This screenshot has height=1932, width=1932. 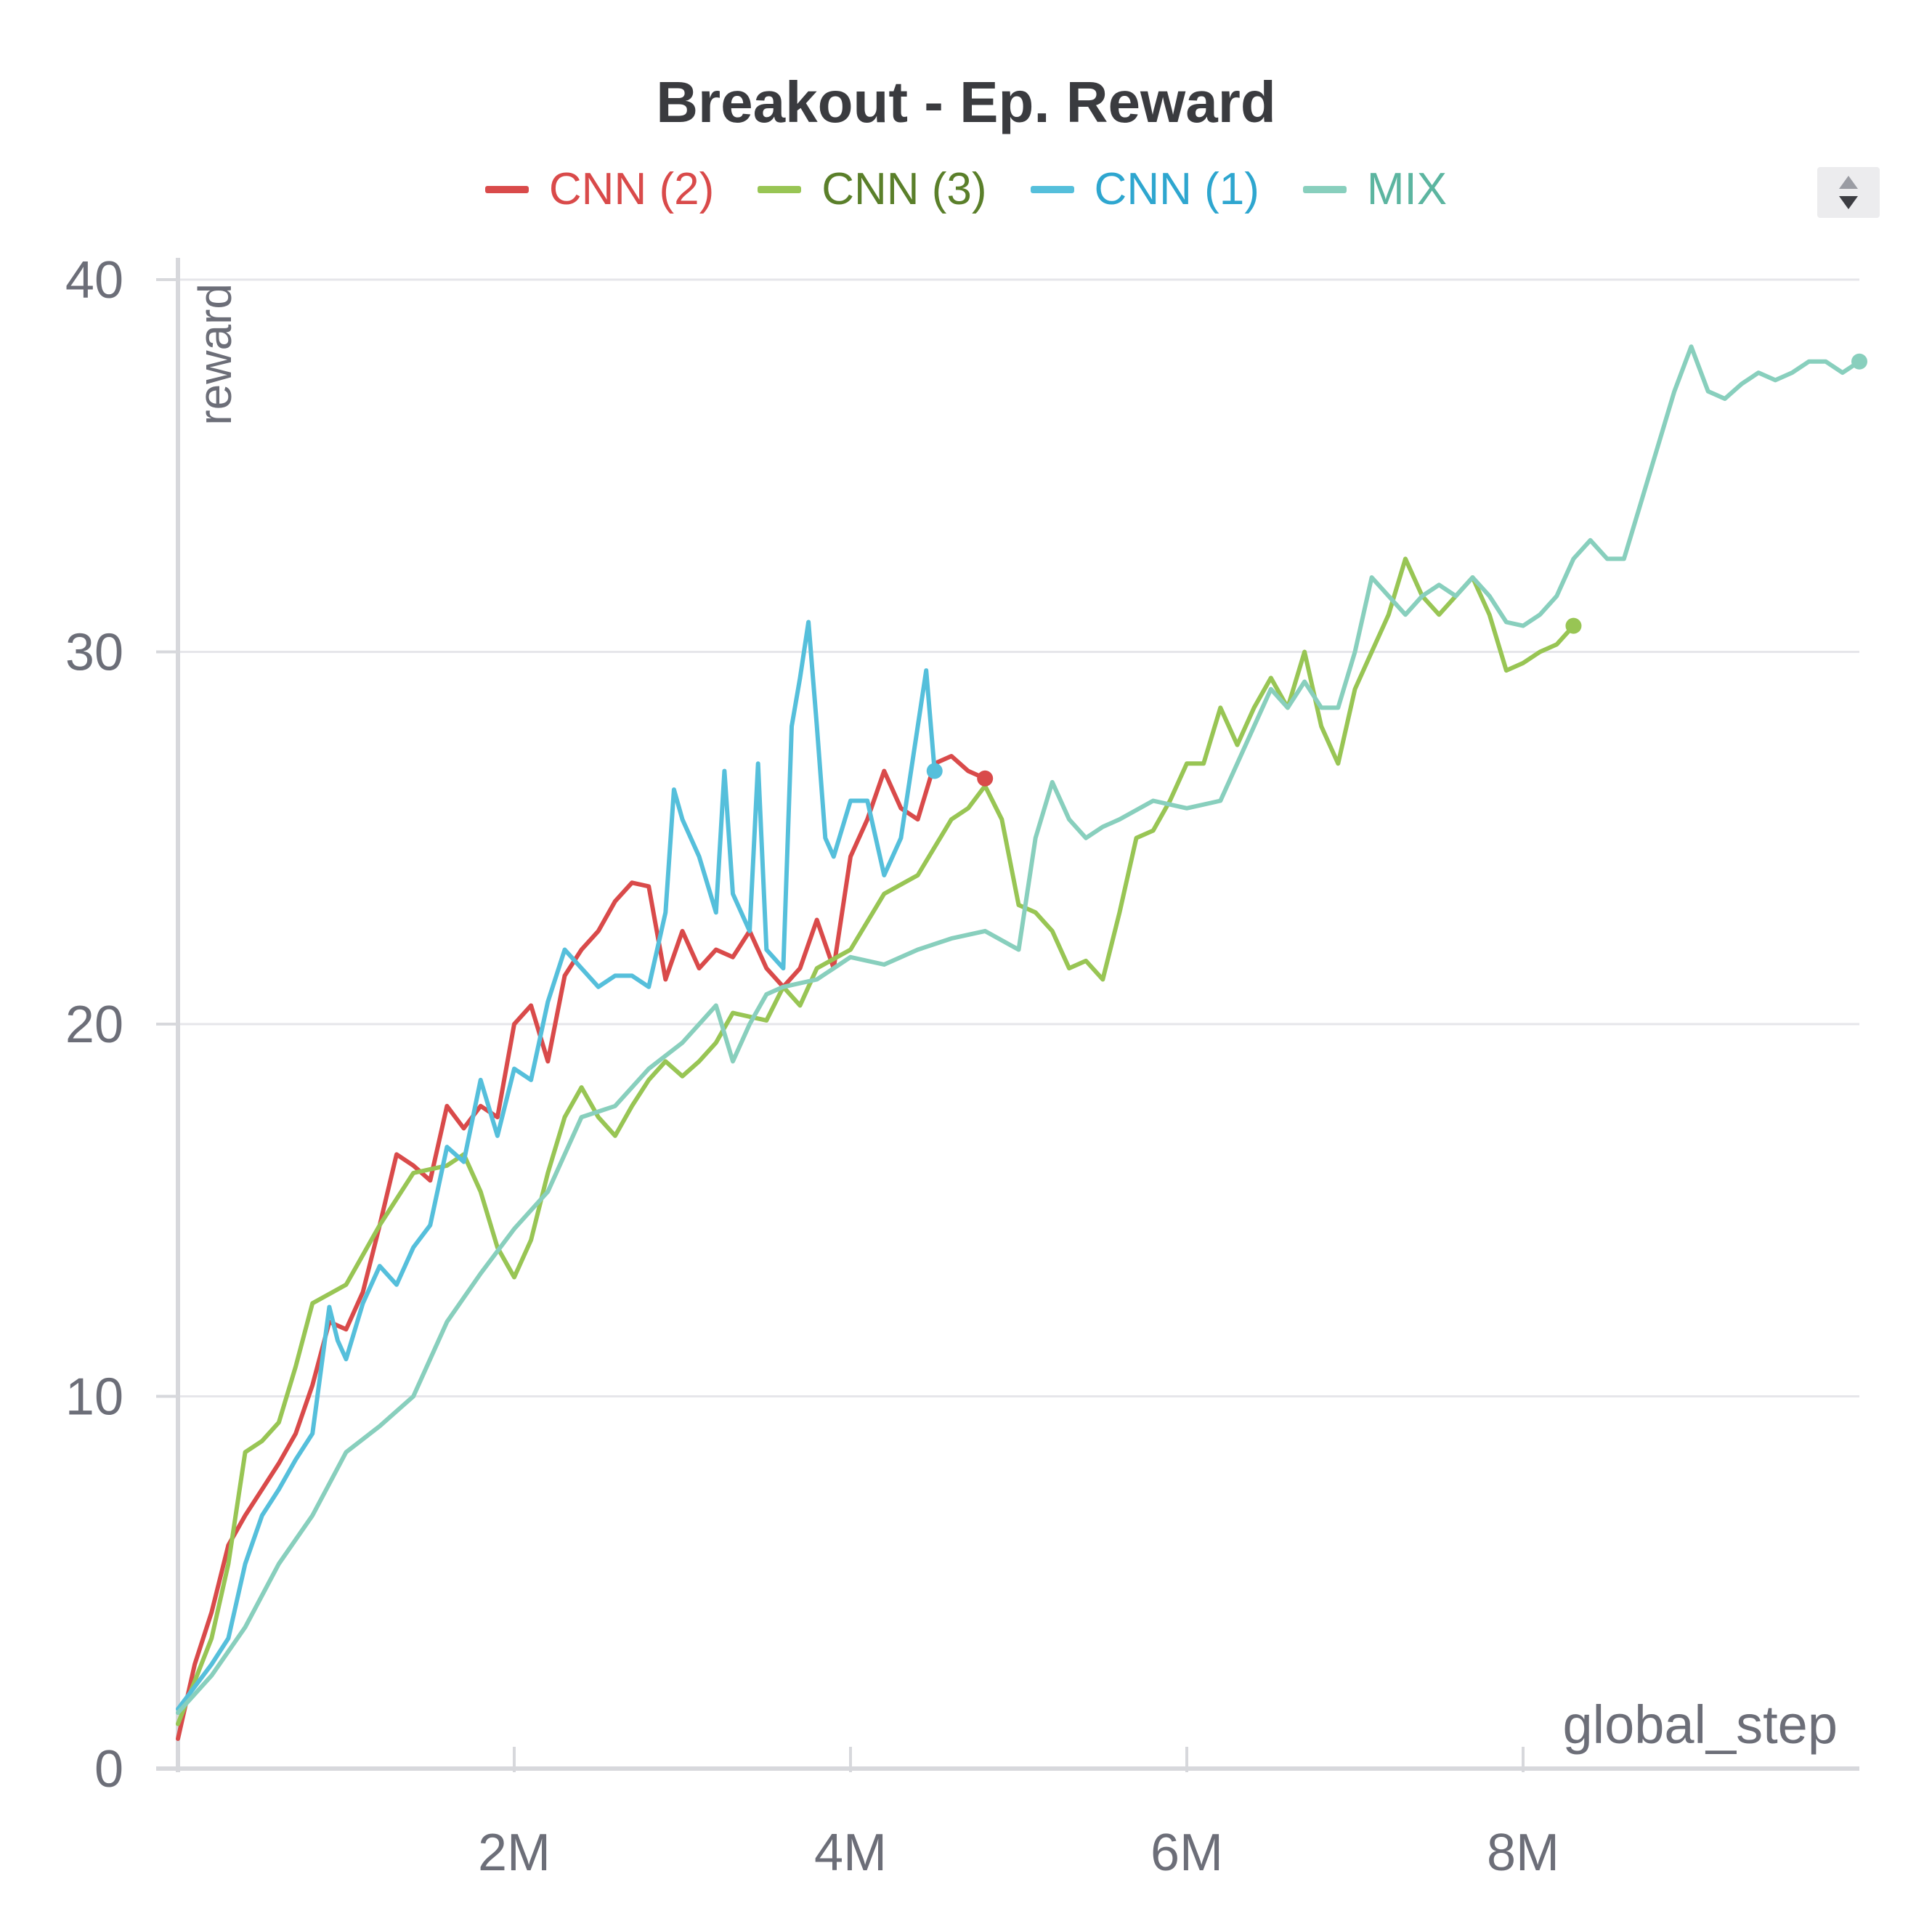 What do you see at coordinates (1523, 1853) in the screenshot?
I see `x-tick-label: 8M` at bounding box center [1523, 1853].